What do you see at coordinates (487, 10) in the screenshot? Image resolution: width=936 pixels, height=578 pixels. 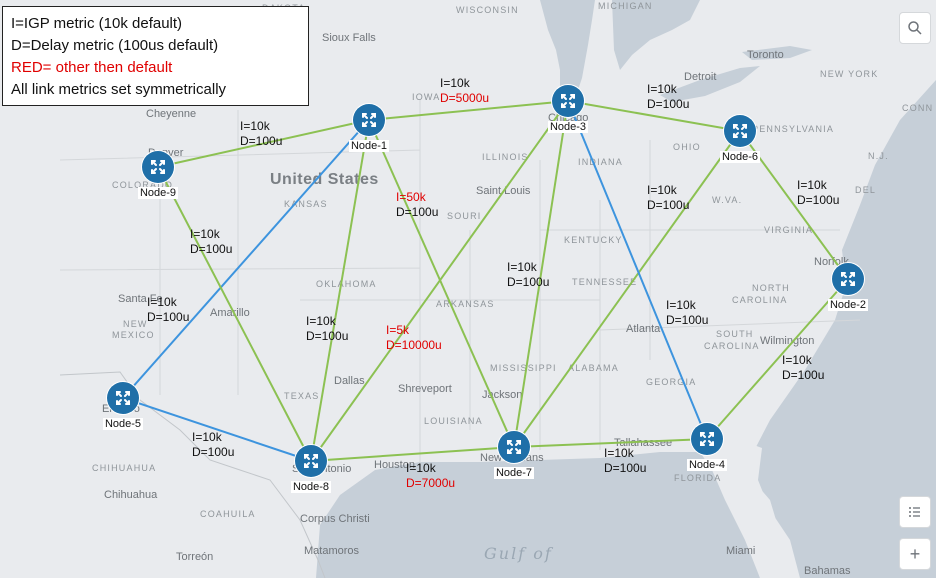 I see `place-wisconsin: WISCONSIN` at bounding box center [487, 10].